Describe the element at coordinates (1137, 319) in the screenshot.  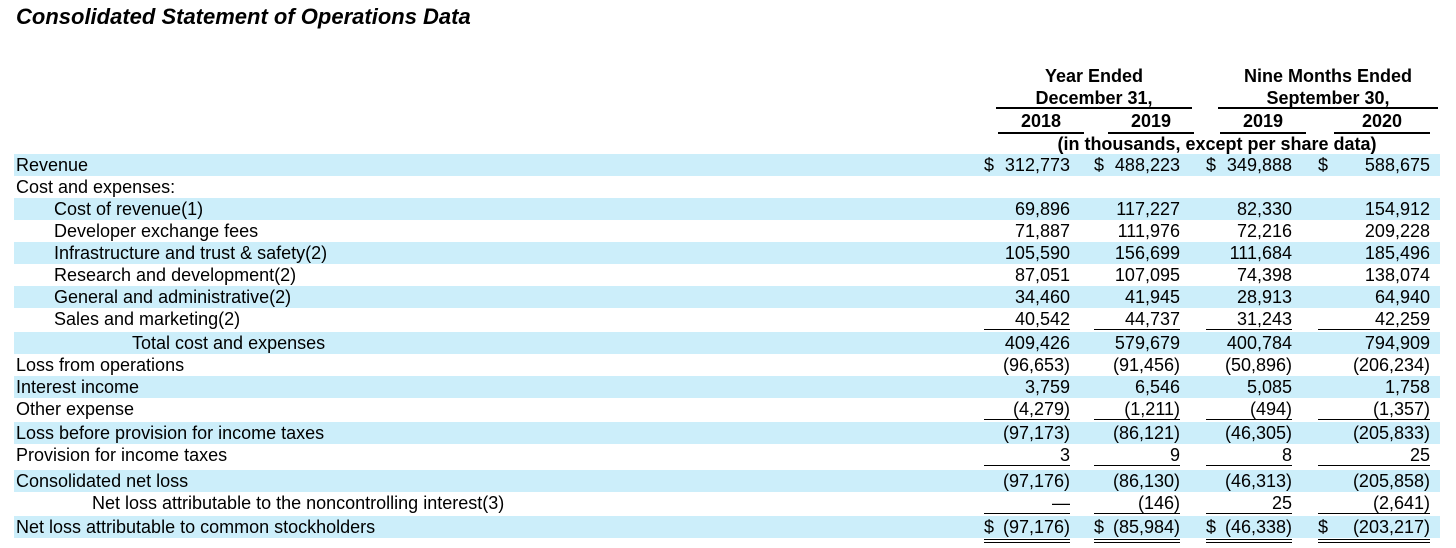
I see `value-cell: 44,737` at that location.